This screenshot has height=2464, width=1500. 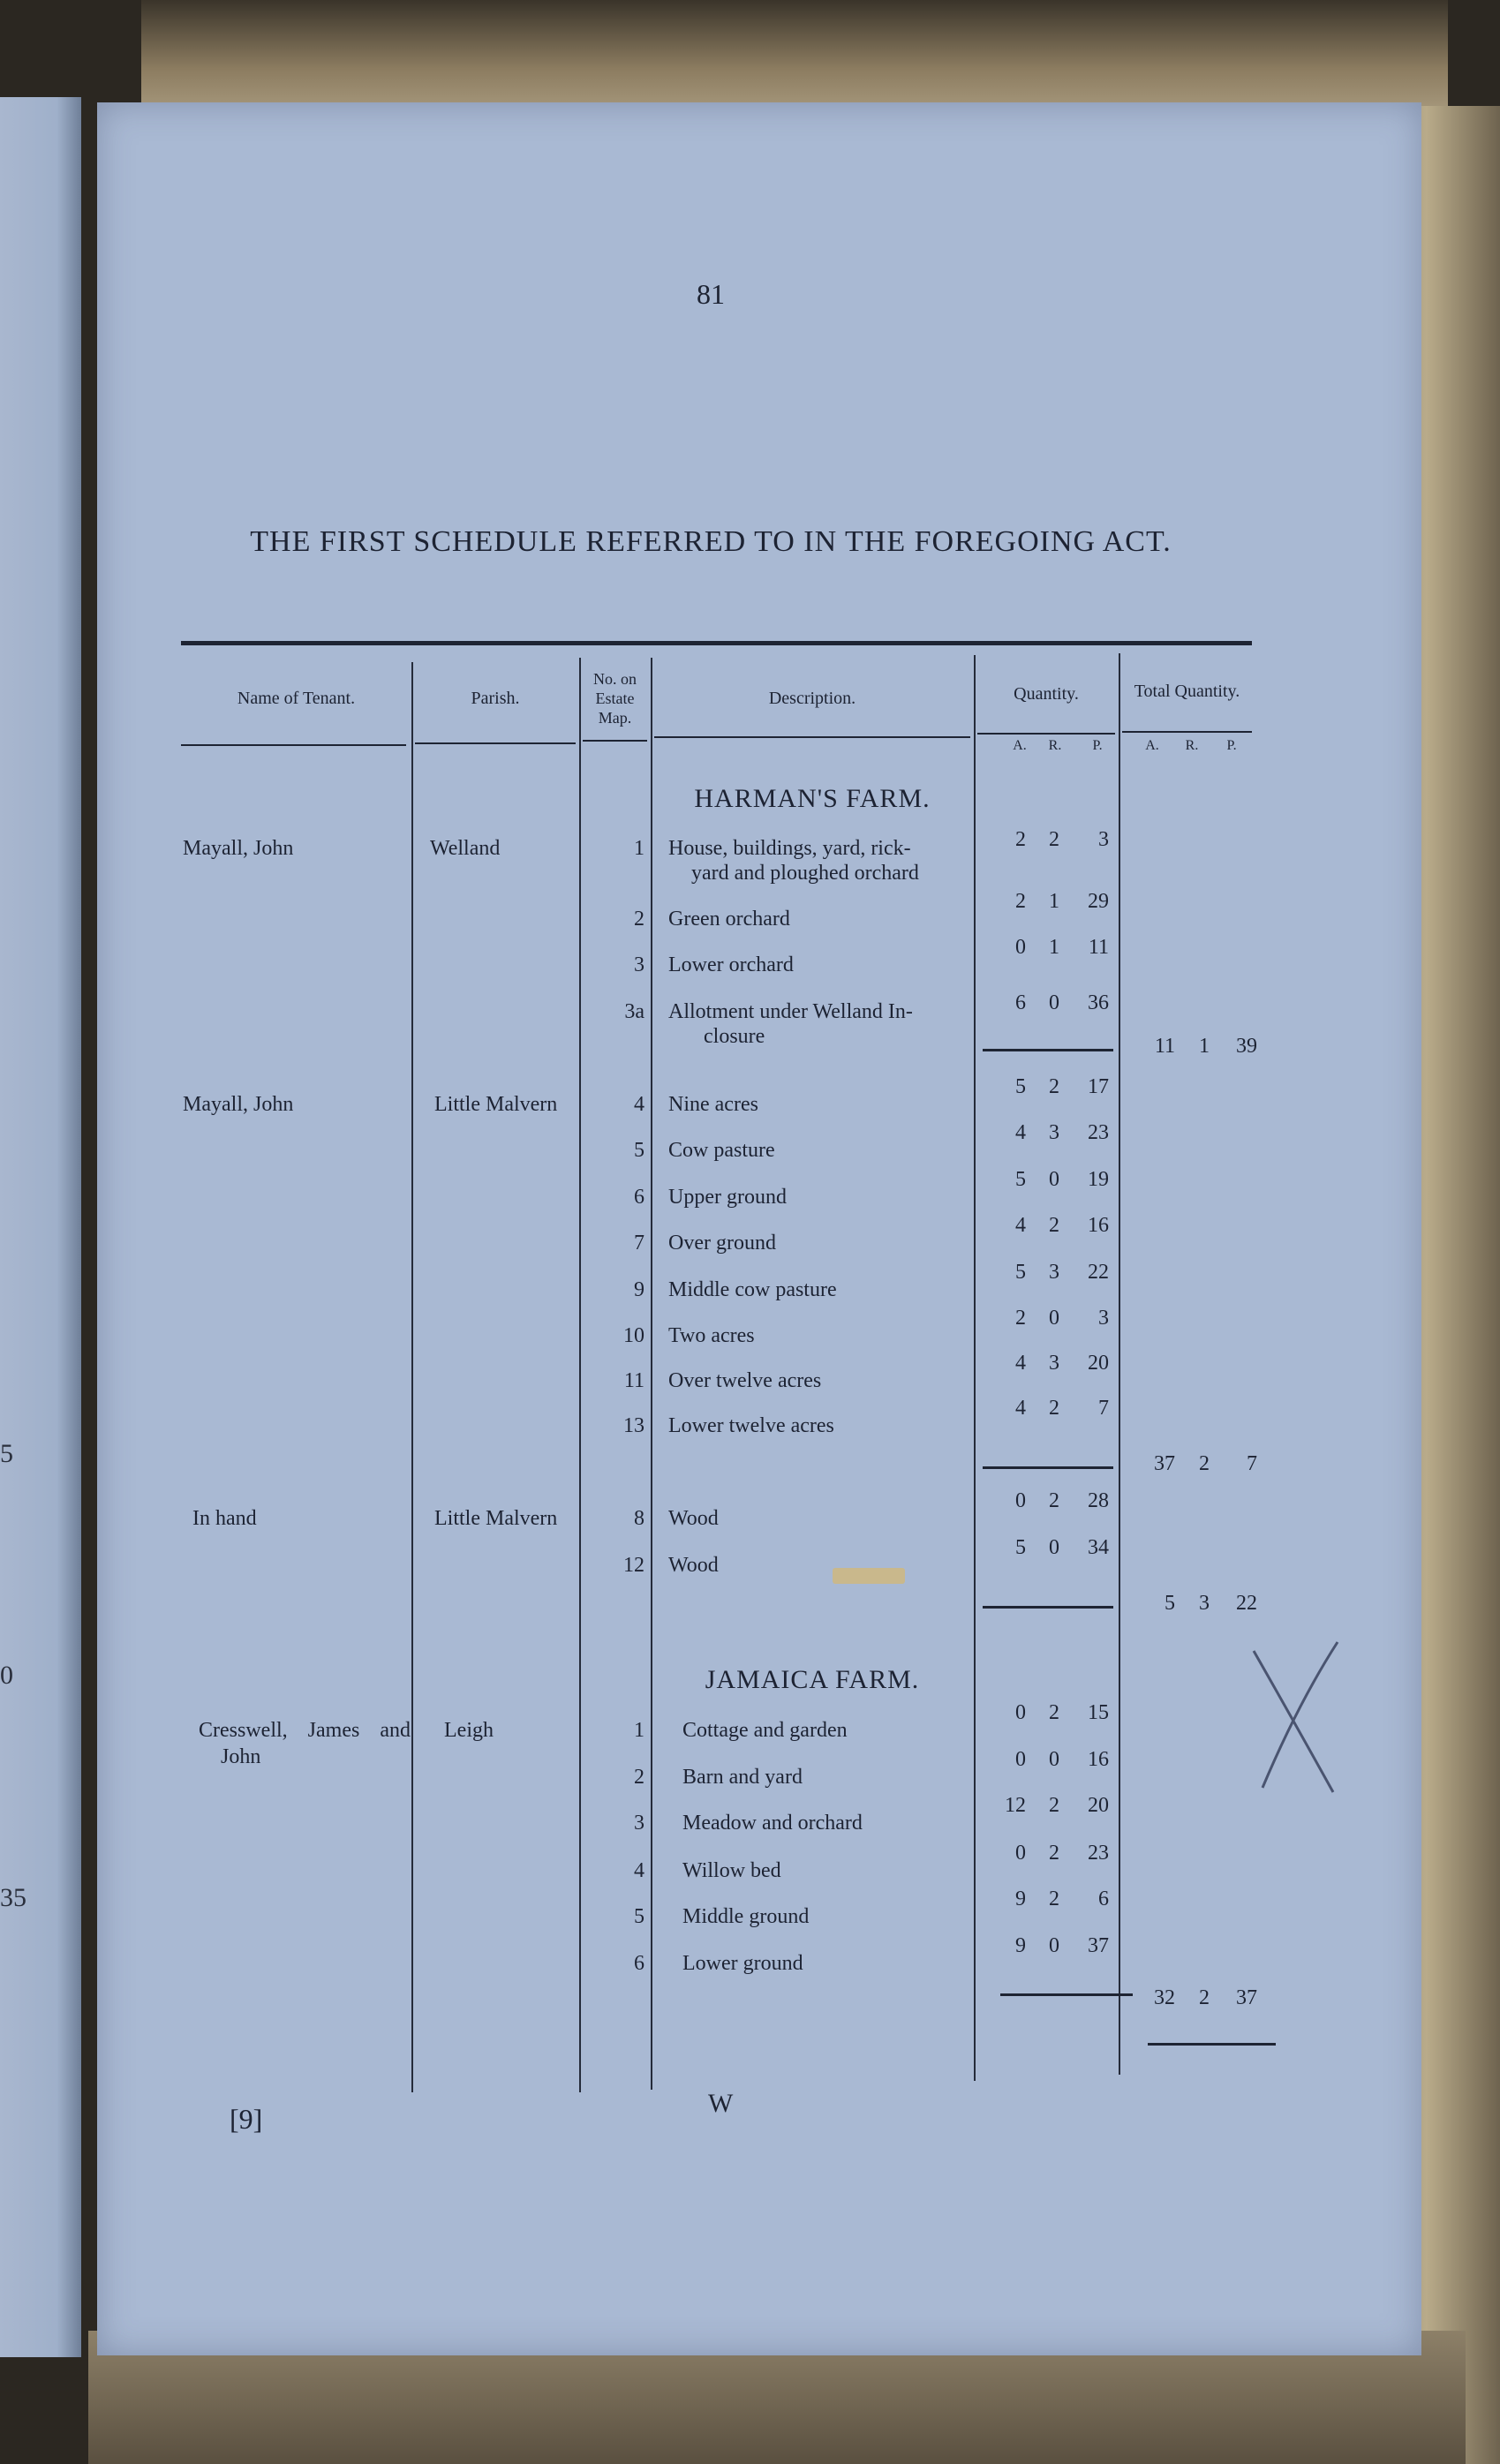 I want to click on quantity-perches: 29, so click(x=1098, y=901).